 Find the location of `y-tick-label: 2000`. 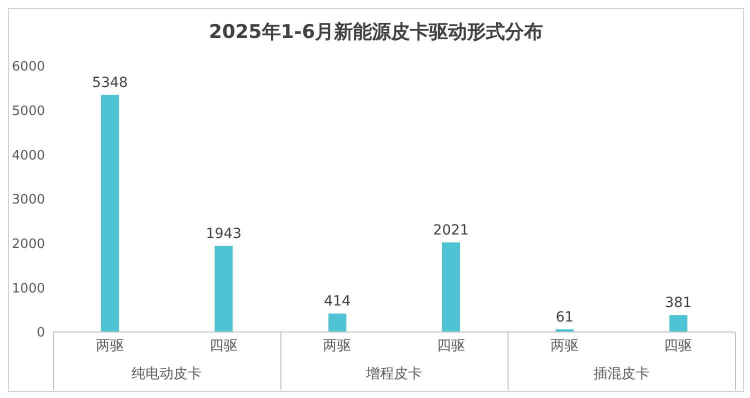

y-tick-label: 2000 is located at coordinates (28, 244).